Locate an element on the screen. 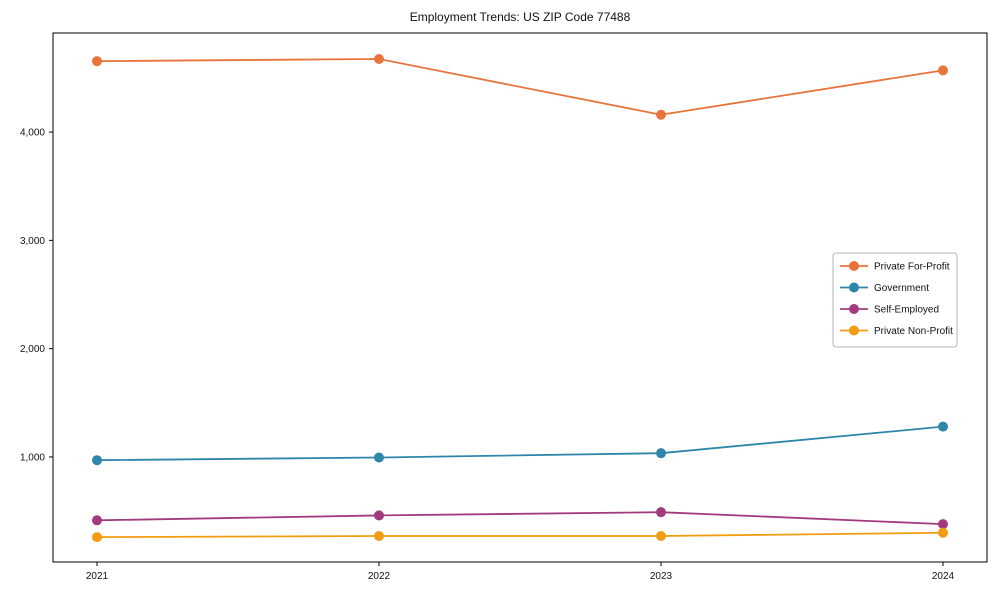 The image size is (1000, 600). y-tick-label: 3,000 is located at coordinates (32, 241).